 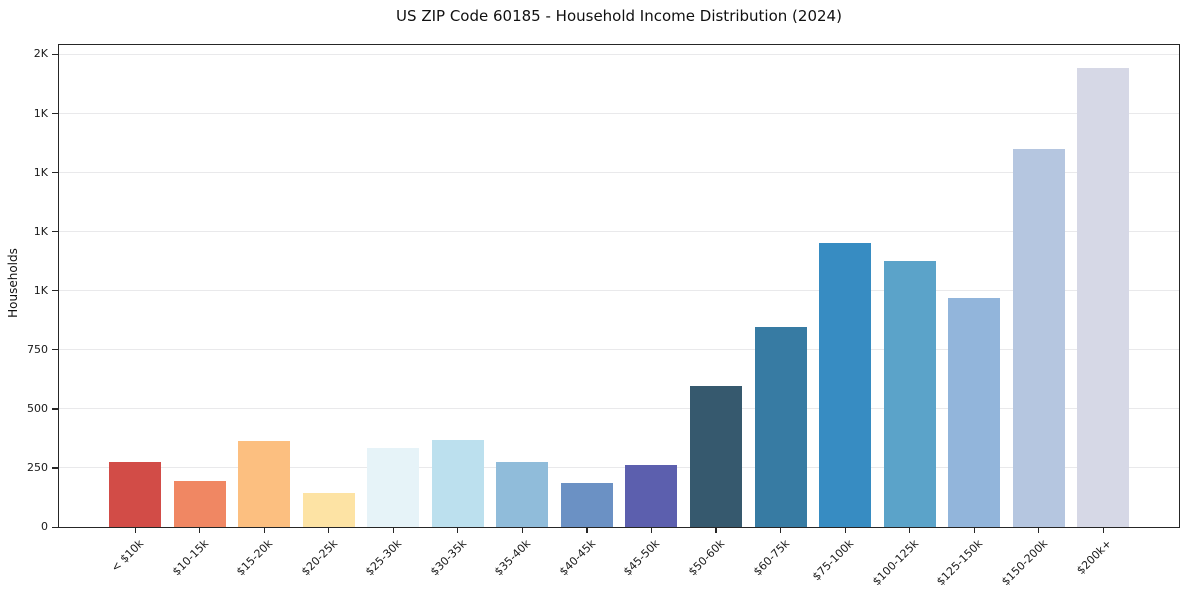 What do you see at coordinates (37, 408) in the screenshot?
I see `y-tick-label: 500` at bounding box center [37, 408].